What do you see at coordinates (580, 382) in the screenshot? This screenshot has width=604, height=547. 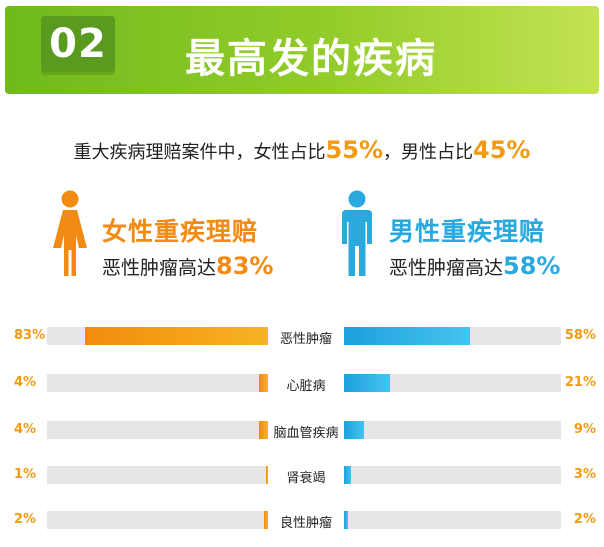 I see `male-value-label: 21%` at bounding box center [580, 382].